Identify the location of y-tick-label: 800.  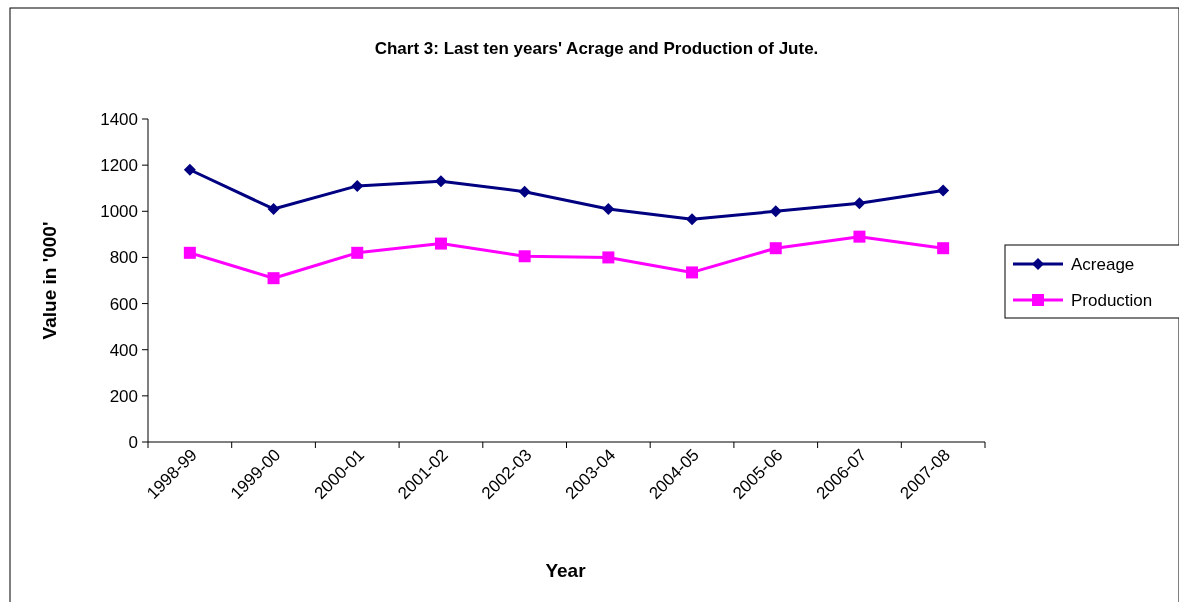
(123, 258).